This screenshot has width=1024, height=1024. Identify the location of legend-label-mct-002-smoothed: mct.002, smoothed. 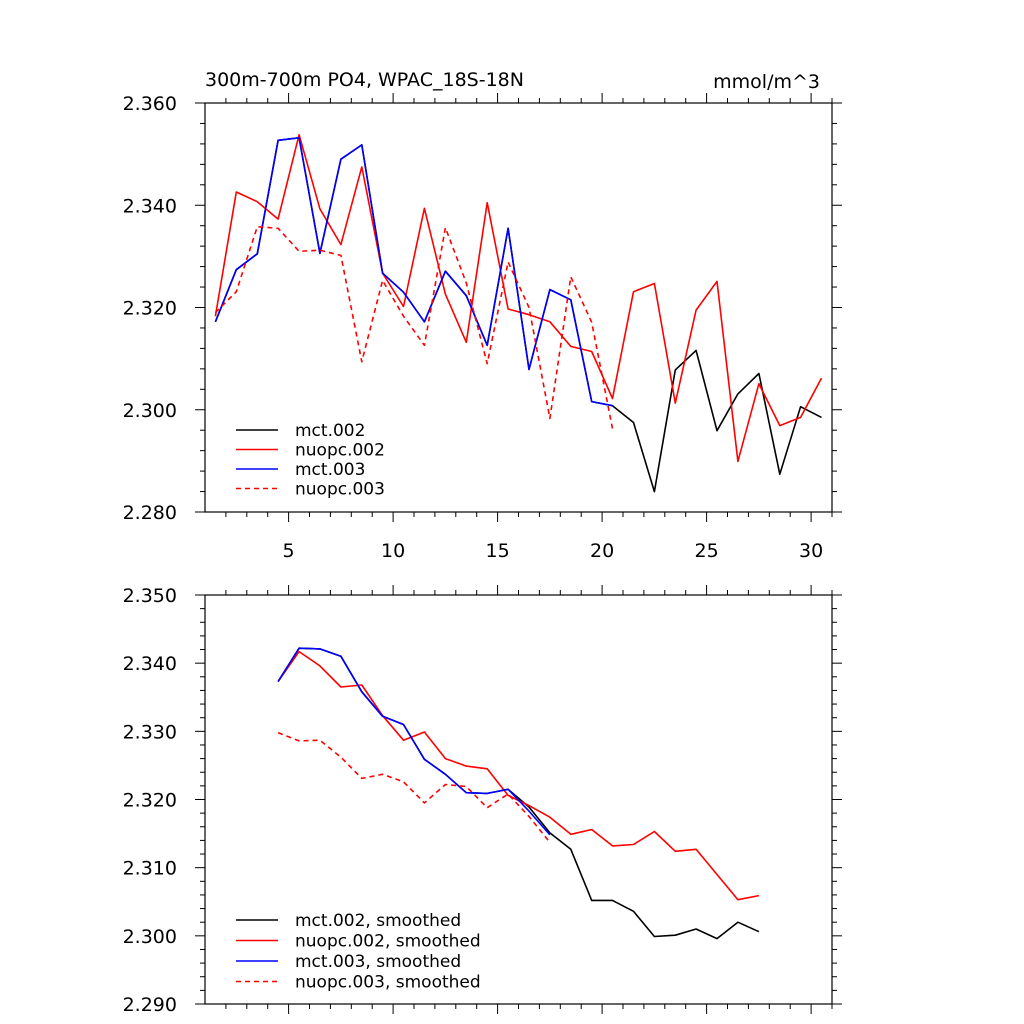
(378, 921).